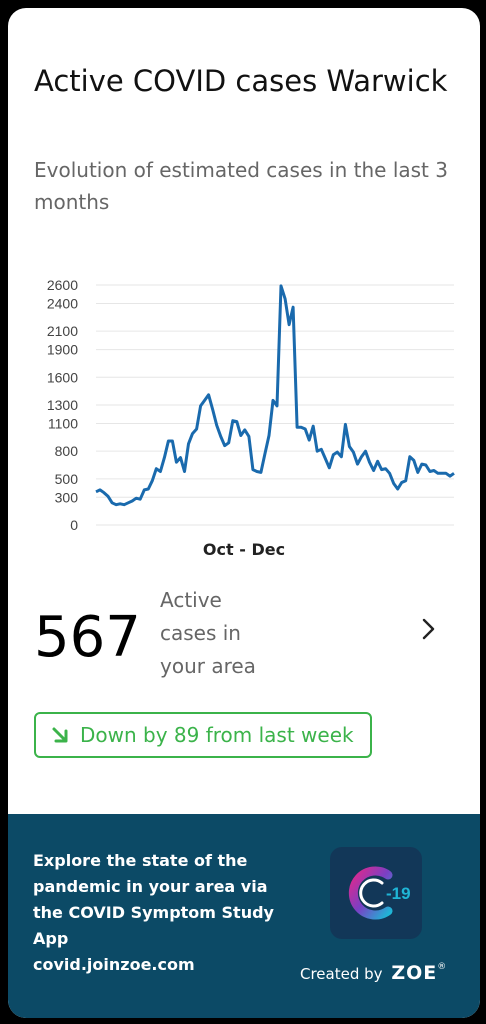  I want to click on footer-text-line: App, so click(51, 938).